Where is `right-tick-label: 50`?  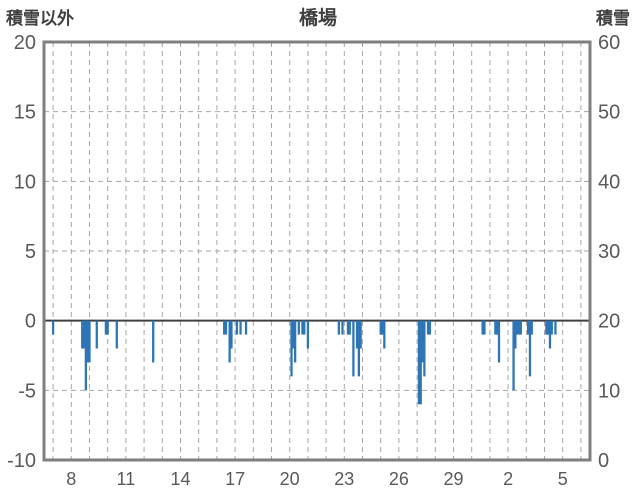
right-tick-label: 50 is located at coordinates (609, 113).